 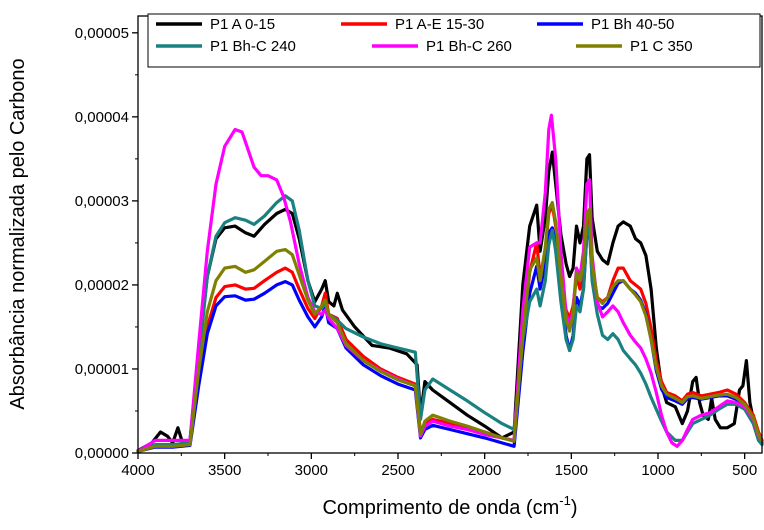 What do you see at coordinates (565, 500) in the screenshot?
I see `x-axis-title-sup: -1` at bounding box center [565, 500].